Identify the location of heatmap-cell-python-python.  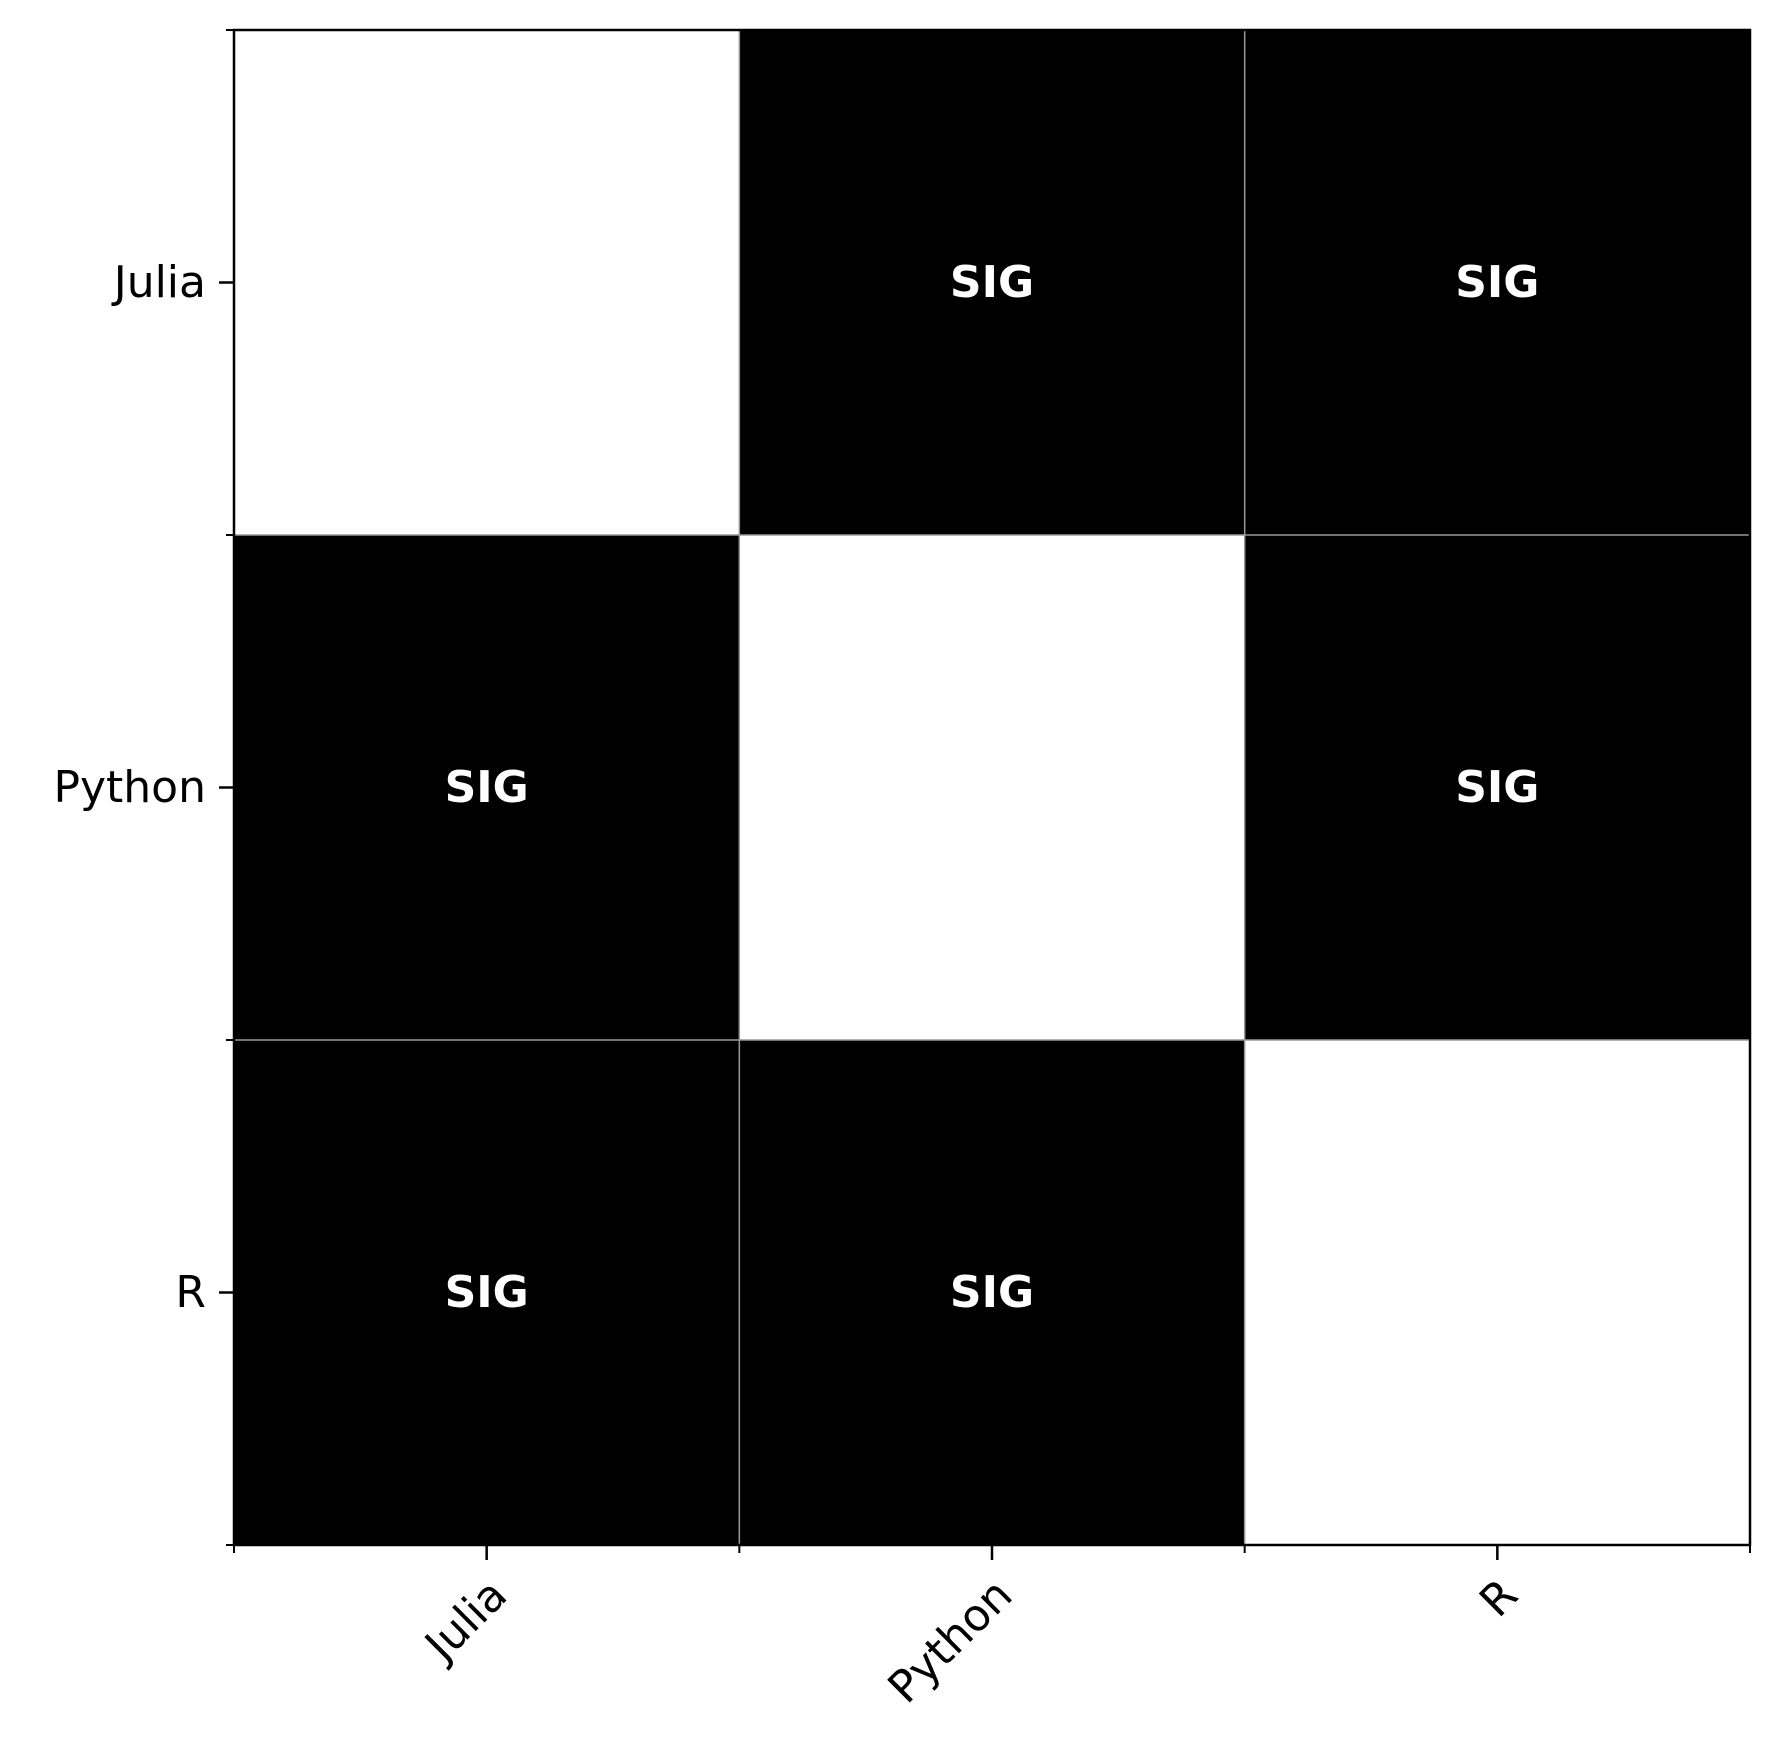
(992, 787).